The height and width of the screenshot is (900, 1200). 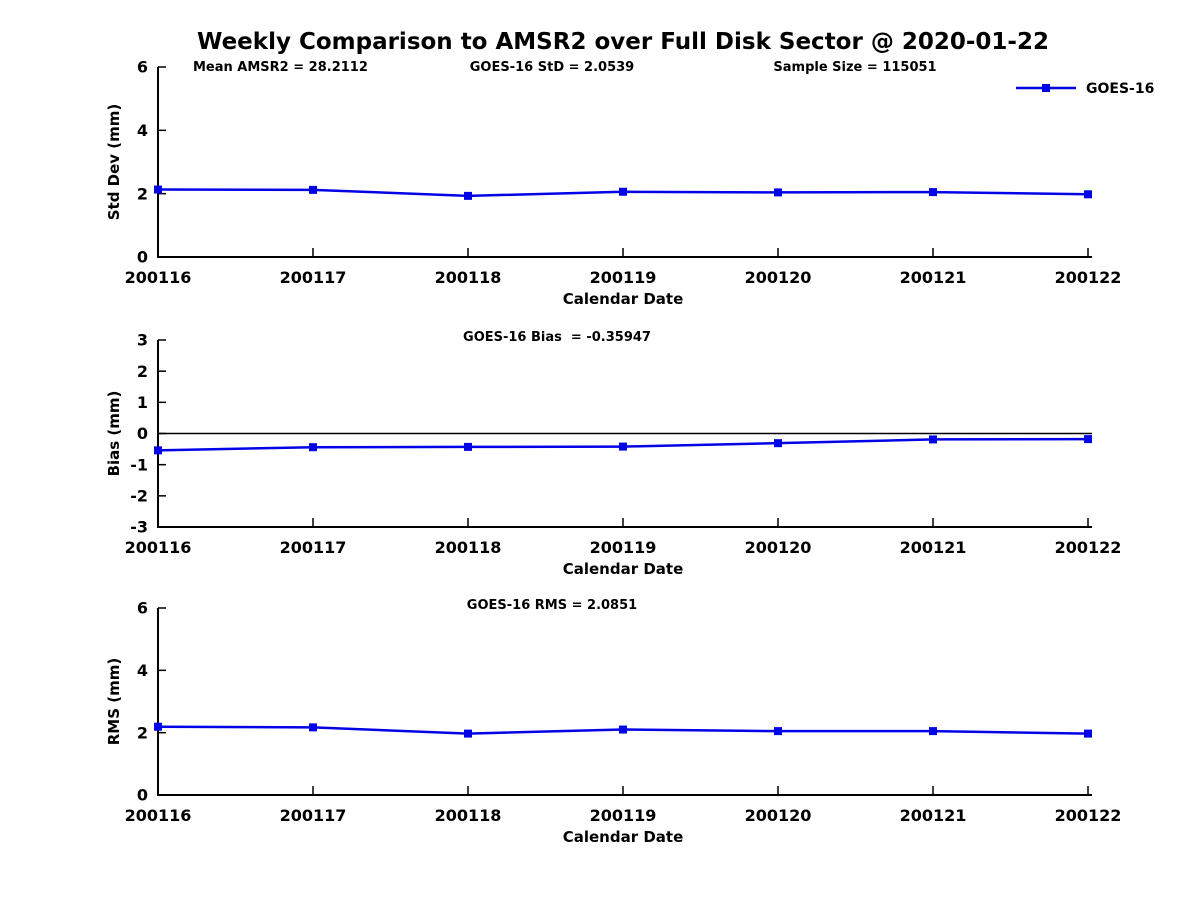 I want to click on annotation-text: GOES-16 Bias = -0.35947, so click(x=557, y=337).